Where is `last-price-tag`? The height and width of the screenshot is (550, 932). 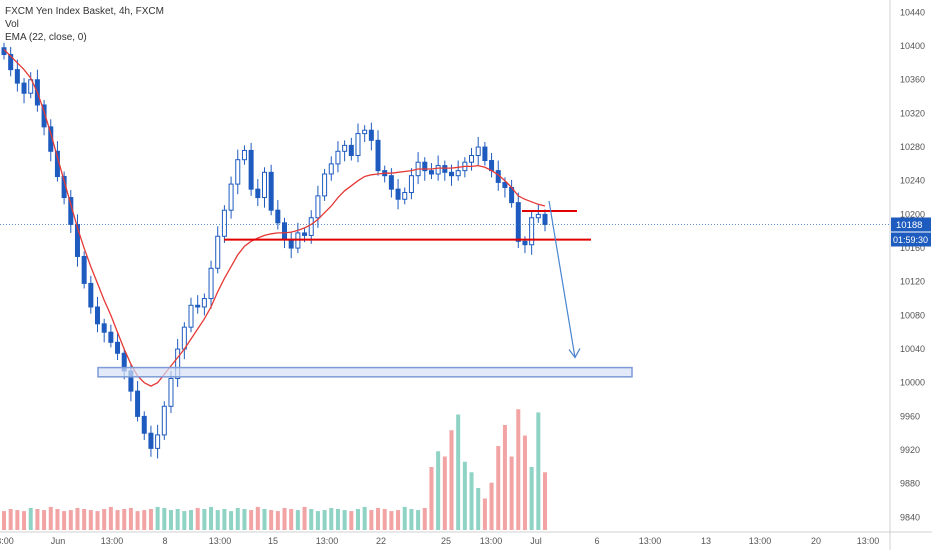 last-price-tag is located at coordinates (911, 224).